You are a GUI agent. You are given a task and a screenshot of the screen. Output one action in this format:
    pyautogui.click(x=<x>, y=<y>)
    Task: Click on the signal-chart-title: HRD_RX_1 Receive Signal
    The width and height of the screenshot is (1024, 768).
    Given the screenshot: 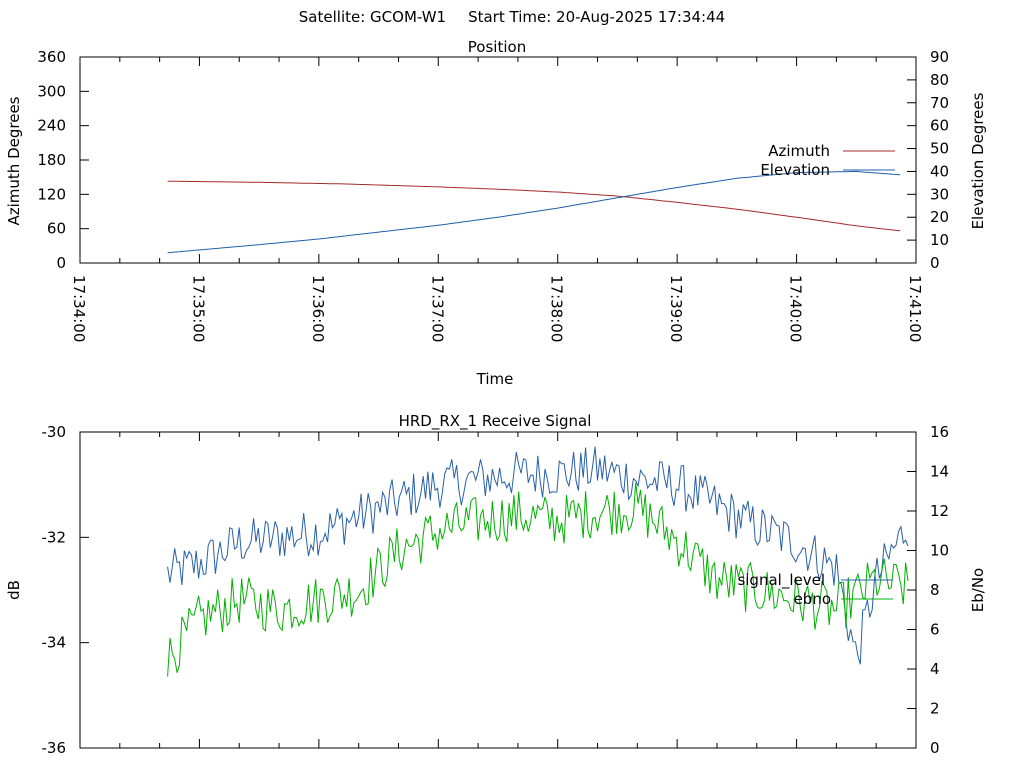 What is the action you would take?
    pyautogui.click(x=495, y=421)
    